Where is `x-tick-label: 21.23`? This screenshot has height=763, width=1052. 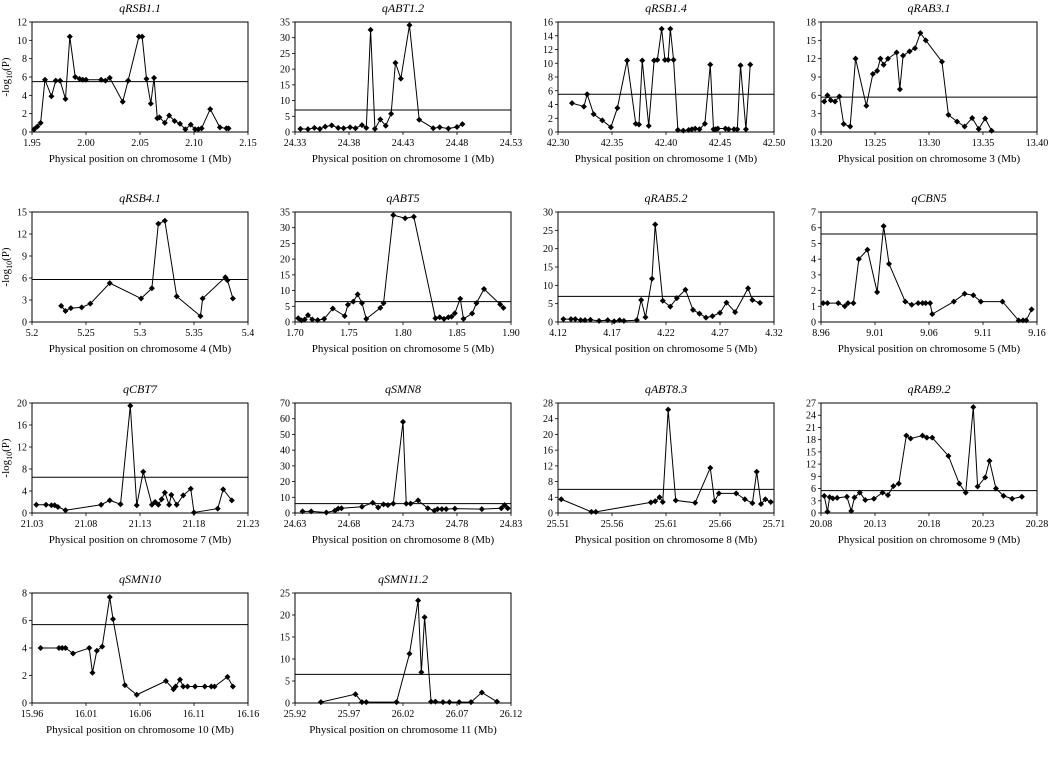
x-tick-label: 21.23 is located at coordinates (248, 524).